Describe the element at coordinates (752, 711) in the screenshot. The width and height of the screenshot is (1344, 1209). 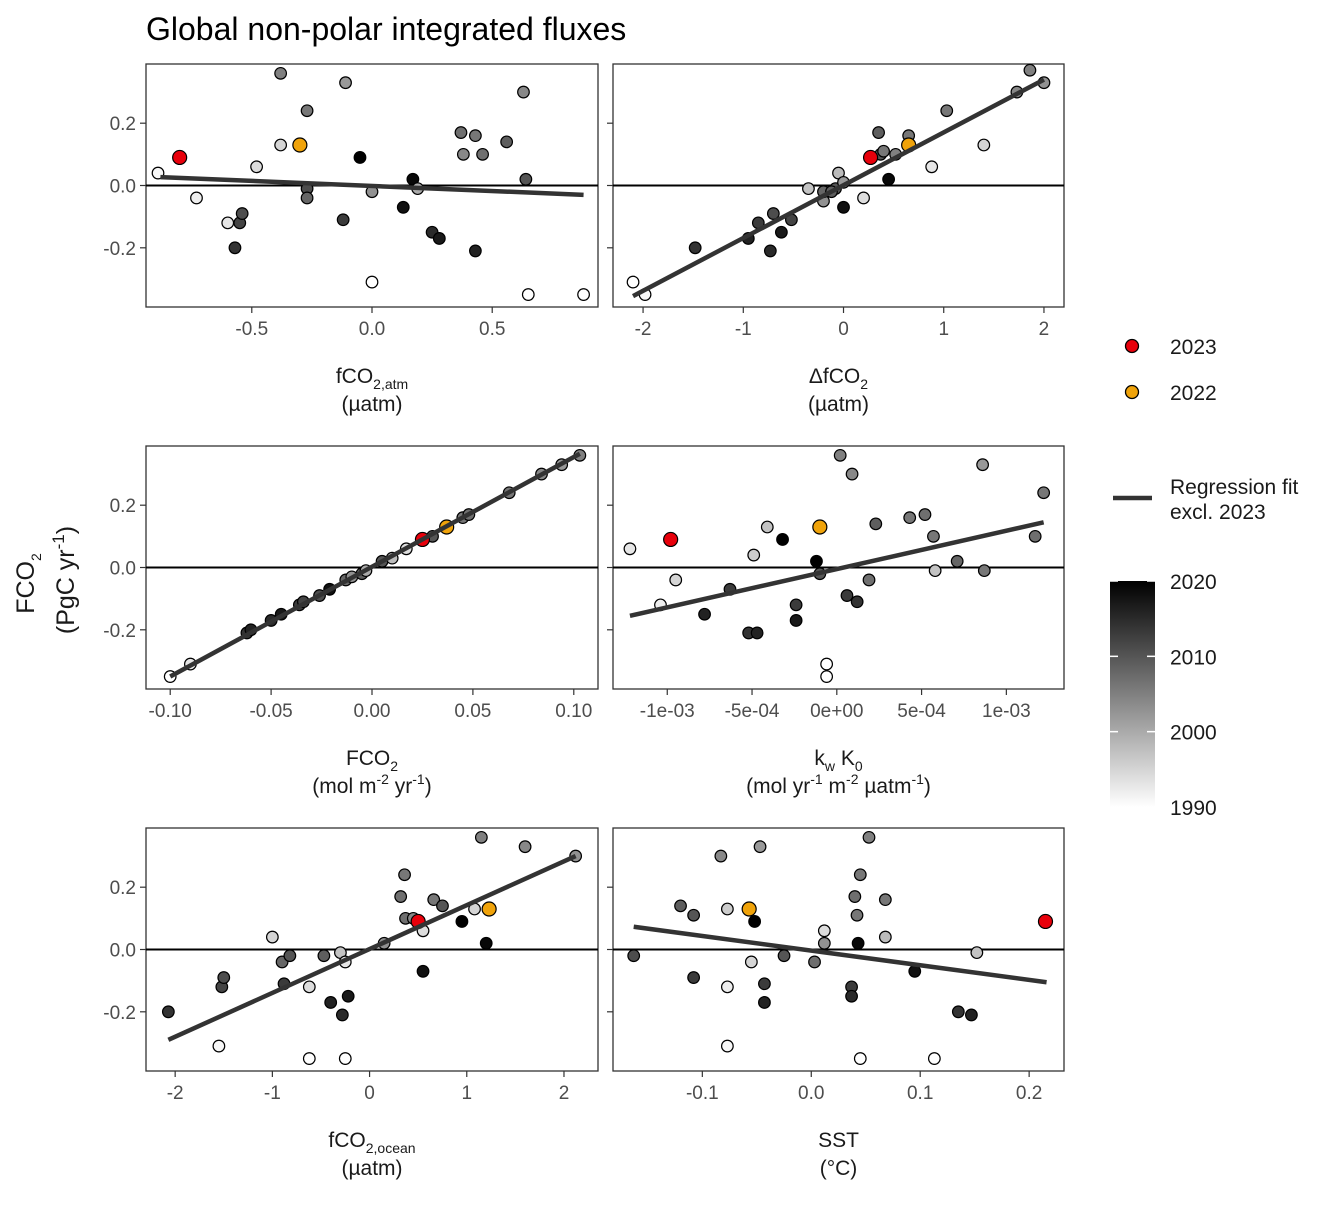
I see `x-tick-label: -5e-04` at that location.